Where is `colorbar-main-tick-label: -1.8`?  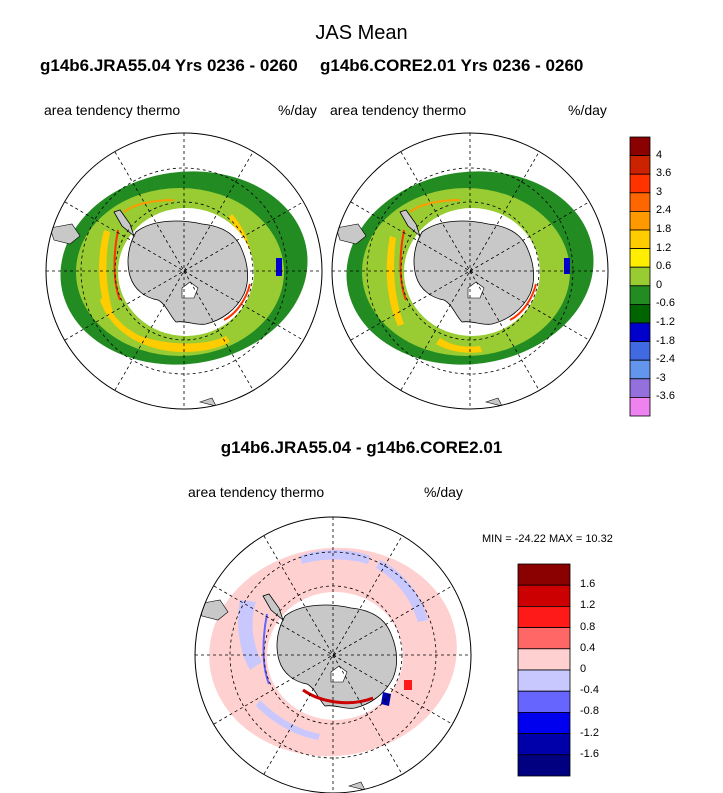 colorbar-main-tick-label: -1.8 is located at coordinates (665, 340).